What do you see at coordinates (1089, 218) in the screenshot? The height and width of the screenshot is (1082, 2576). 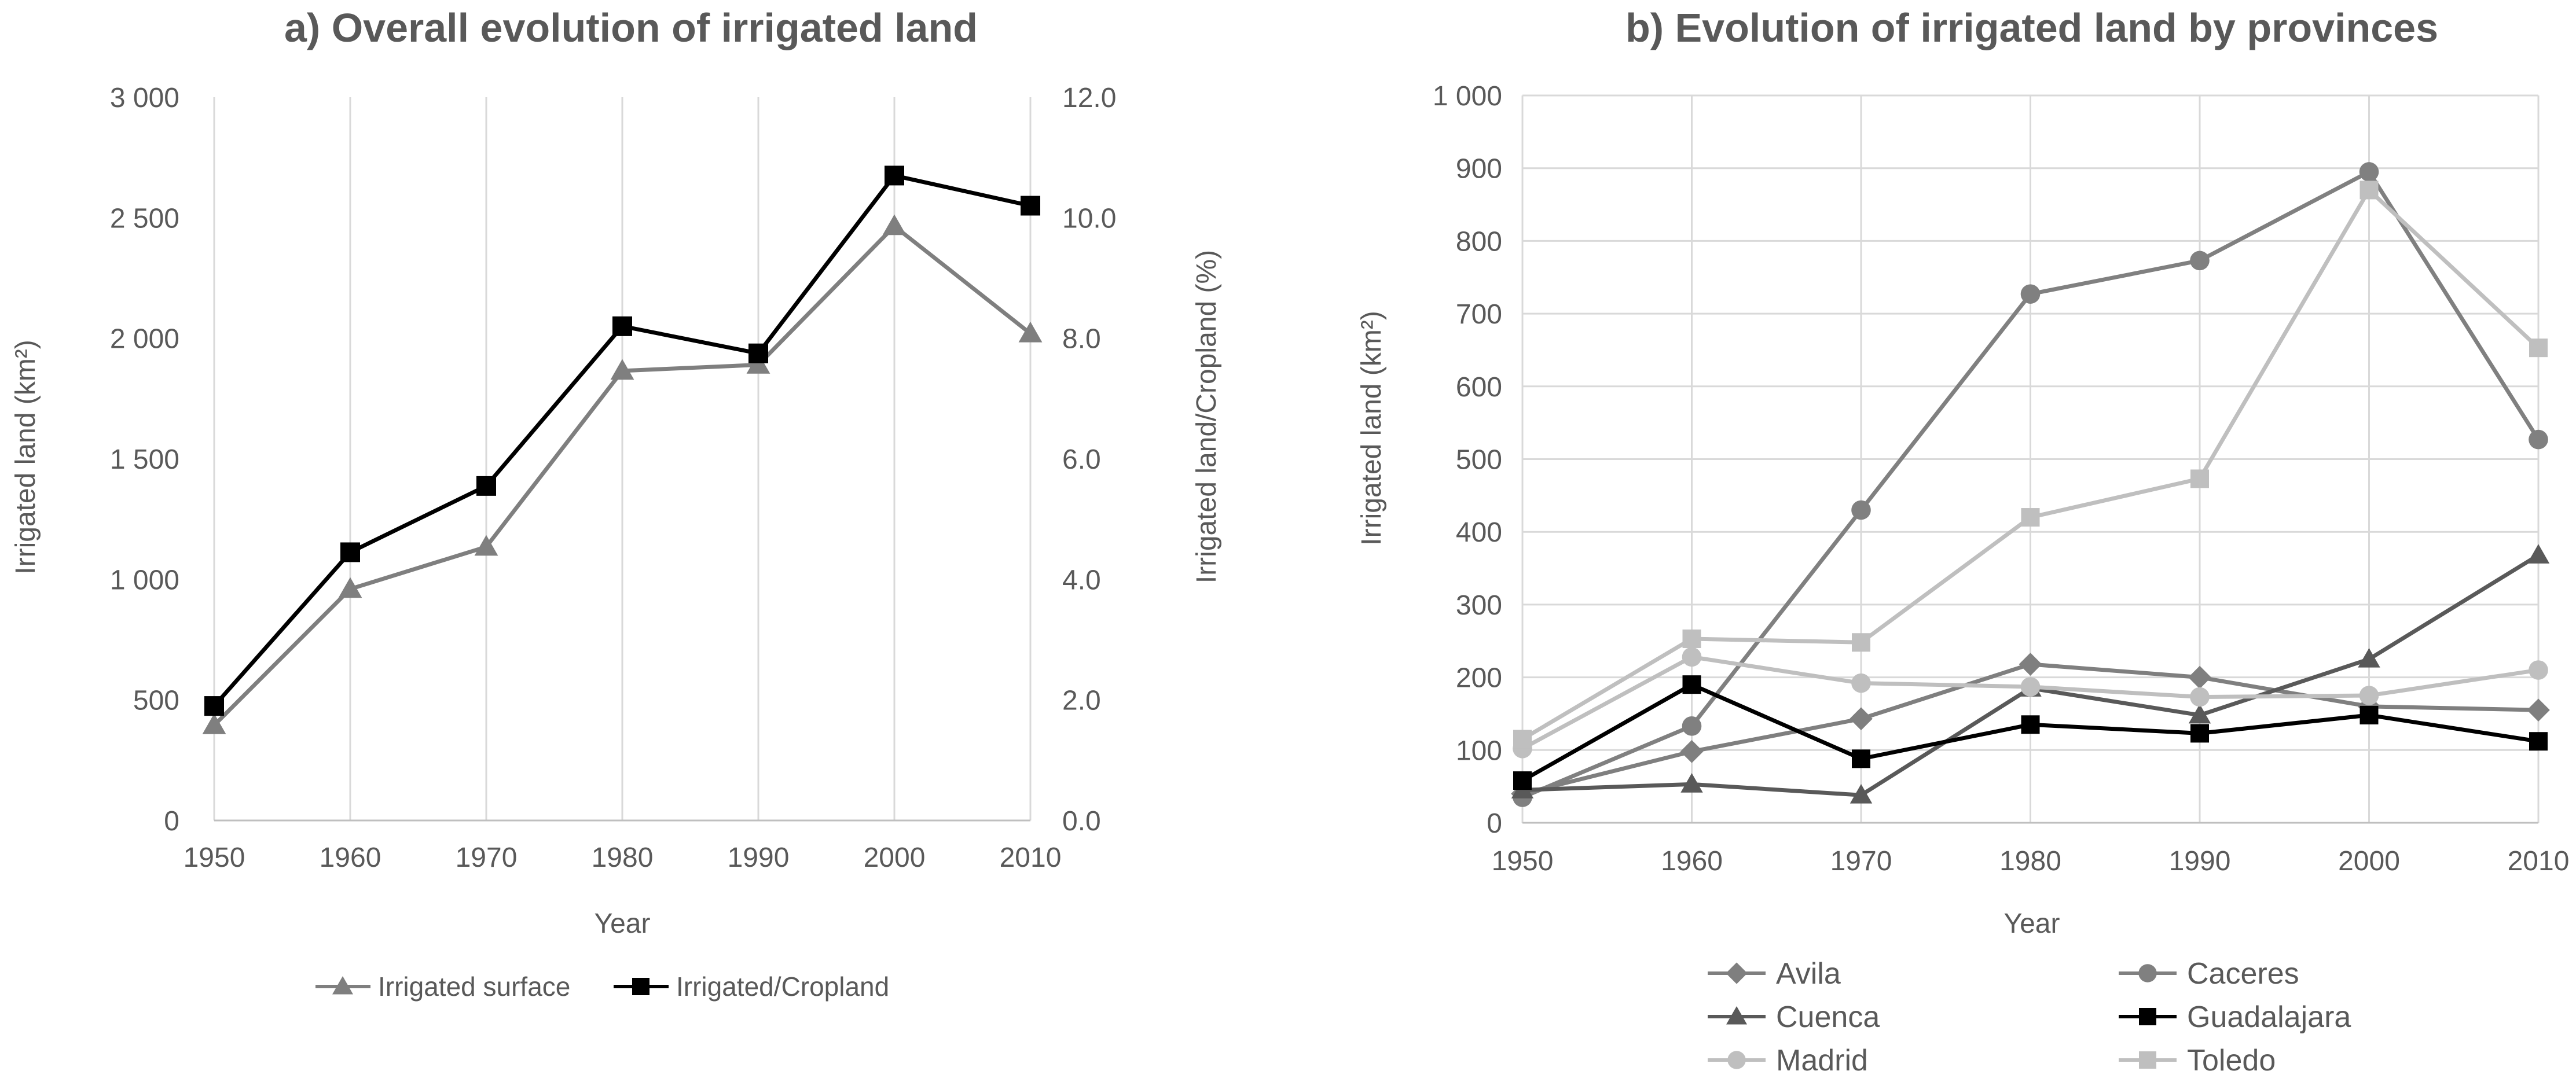 I see `right-axis-tick-label: 10.0` at bounding box center [1089, 218].